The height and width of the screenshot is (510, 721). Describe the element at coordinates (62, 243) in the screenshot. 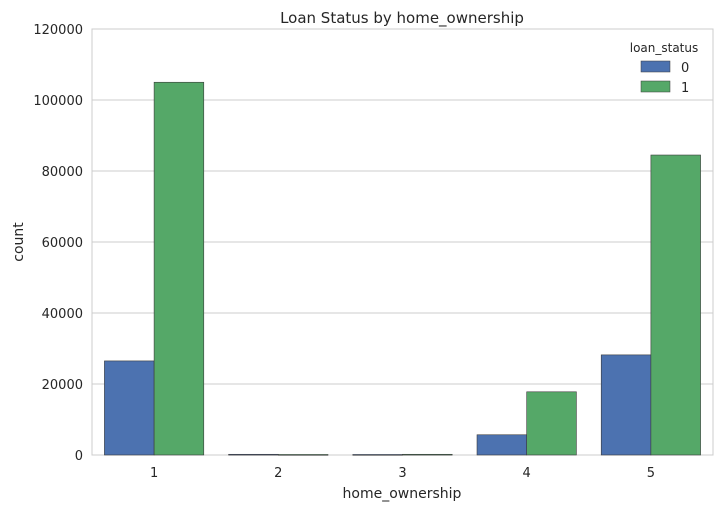

I see `y-tick-label: 60000` at that location.